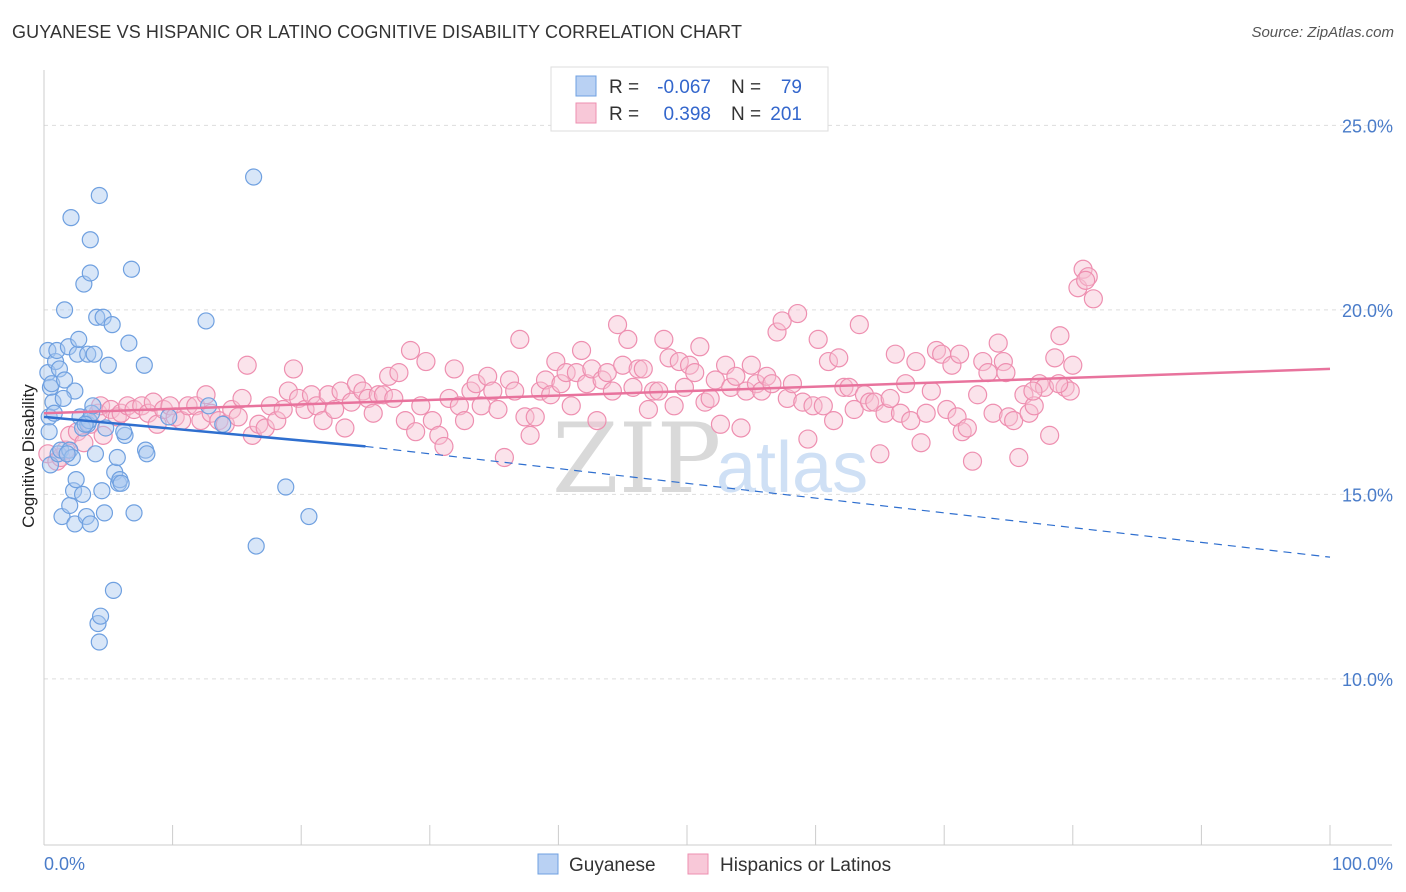 This screenshot has height=892, width=1406. What do you see at coordinates (1367, 403) in the screenshot?
I see `y-tick-labels: 10.0% 15.0% 20.0% 25.0%` at bounding box center [1367, 403].